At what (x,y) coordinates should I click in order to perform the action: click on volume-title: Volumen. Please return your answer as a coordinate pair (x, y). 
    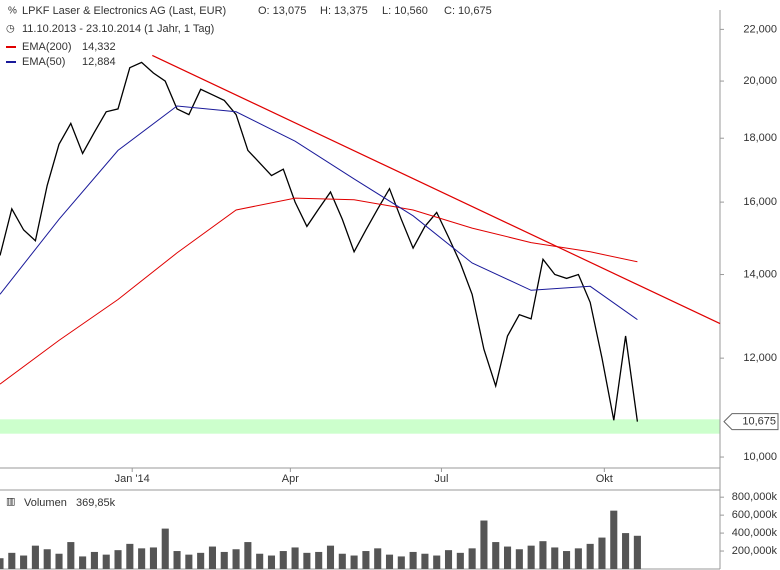
    Looking at the image, I should click on (45, 503).